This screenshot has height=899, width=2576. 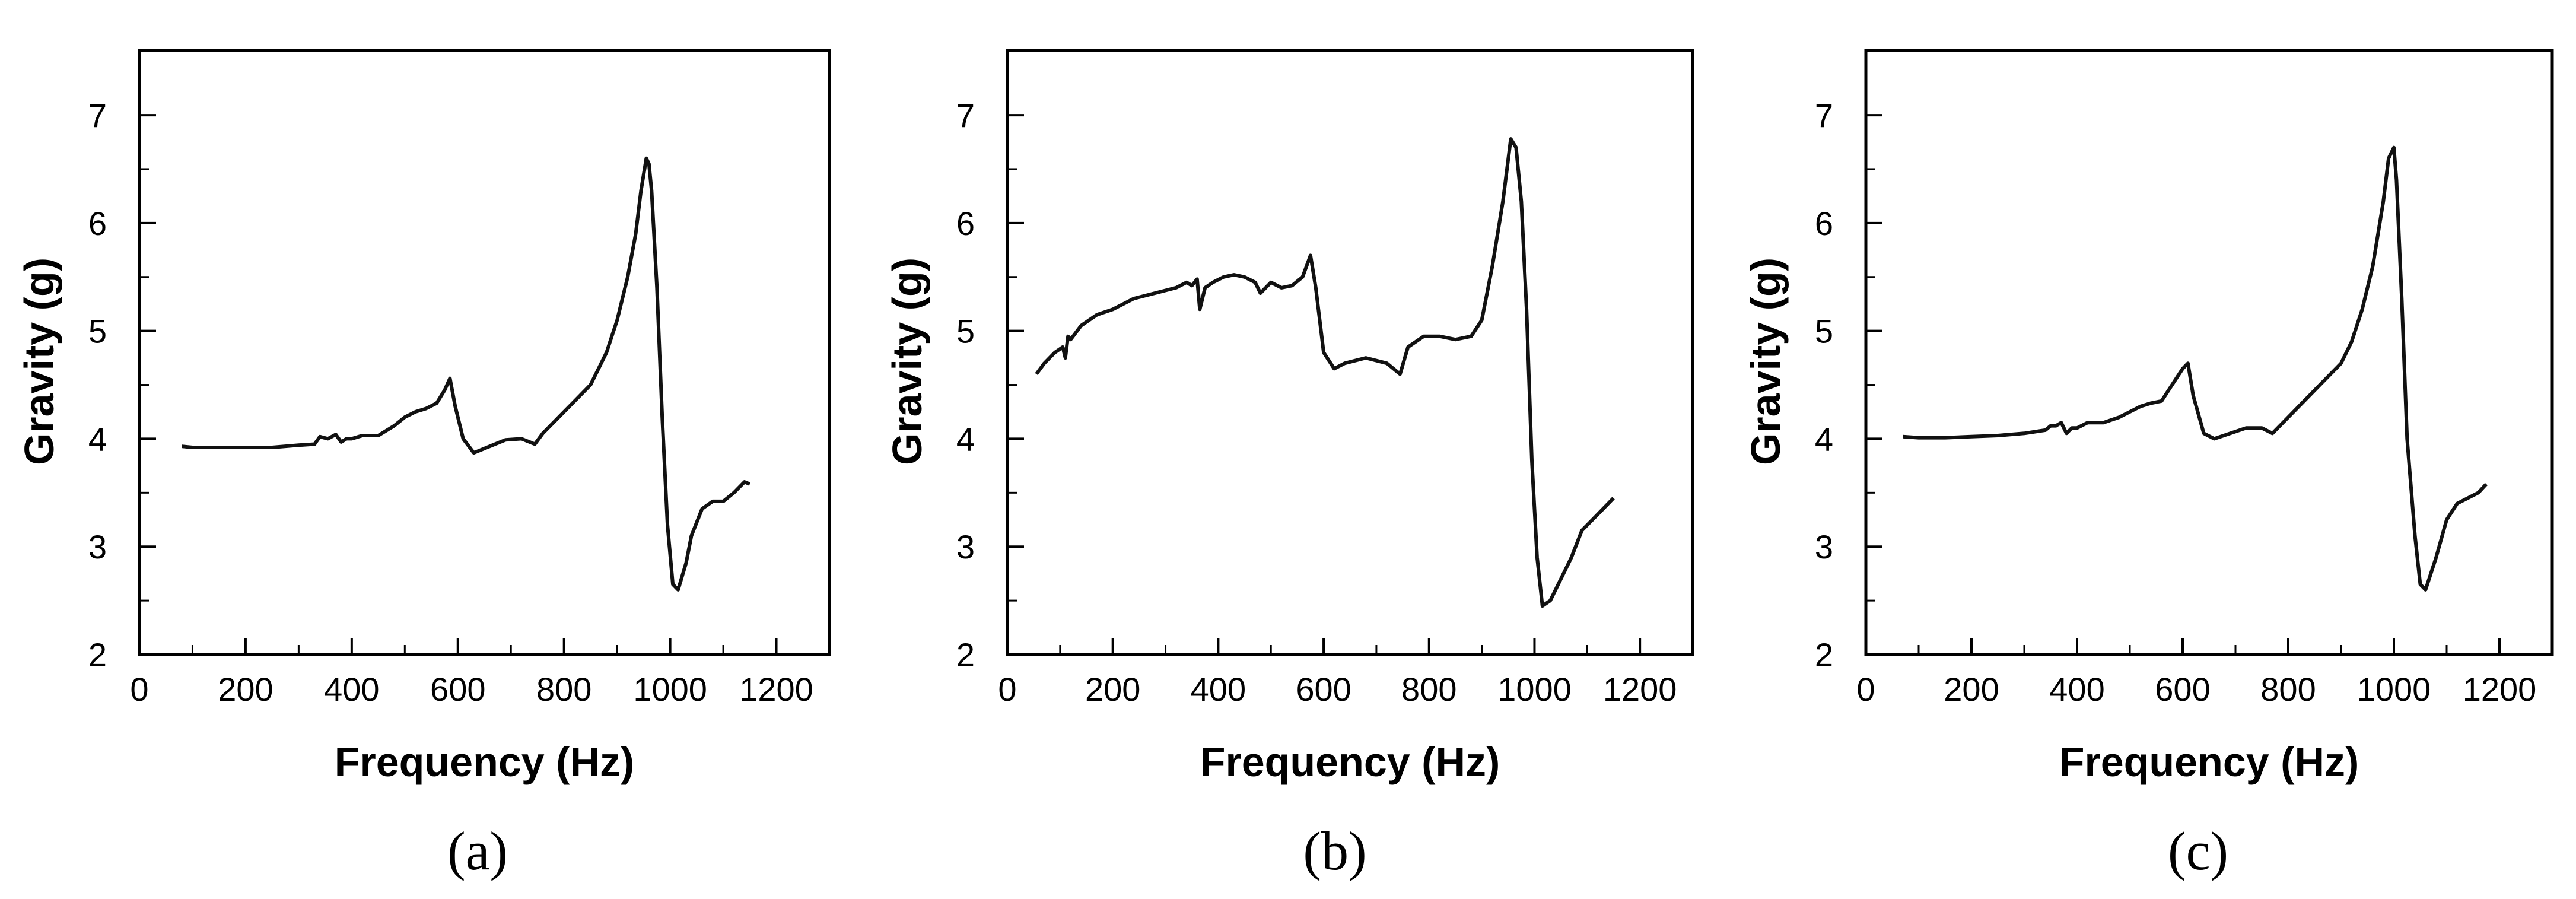 I want to click on panel-caption: (c), so click(x=2198, y=851).